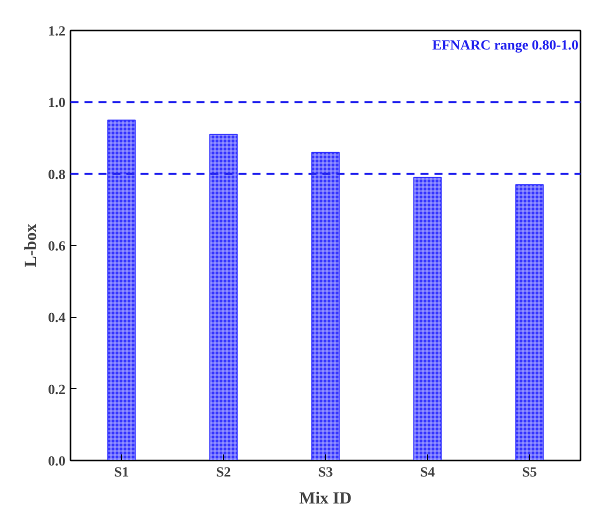 The image size is (608, 528). Describe the element at coordinates (529, 473) in the screenshot. I see `x-tick-label: S5` at that location.